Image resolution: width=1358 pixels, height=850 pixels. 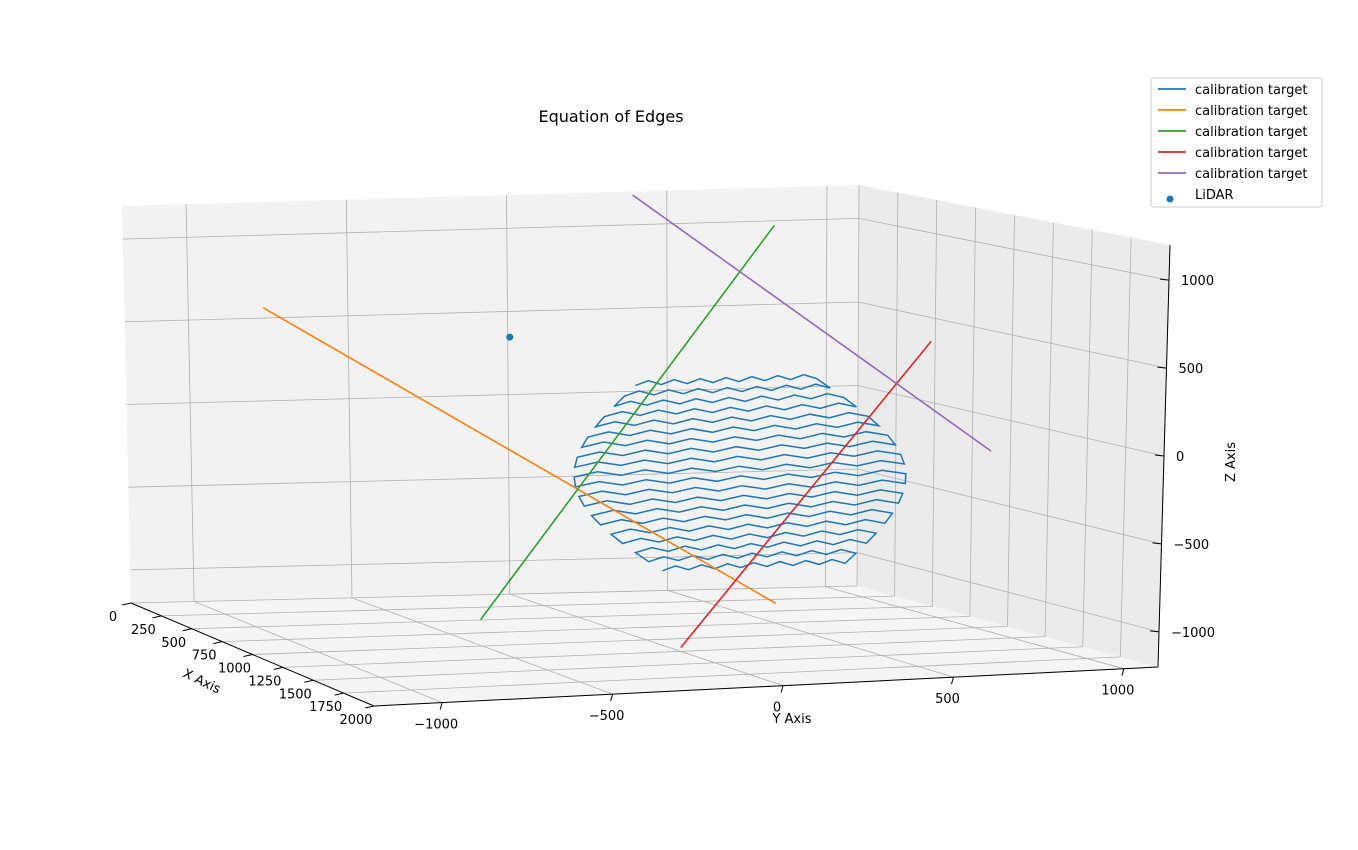 I want to click on z-axis-label: Z Axis, so click(x=1231, y=462).